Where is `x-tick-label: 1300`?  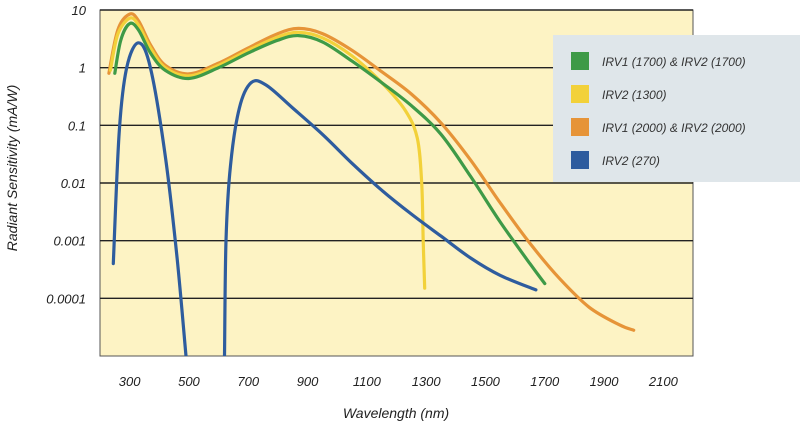
x-tick-label: 1300 is located at coordinates (427, 381).